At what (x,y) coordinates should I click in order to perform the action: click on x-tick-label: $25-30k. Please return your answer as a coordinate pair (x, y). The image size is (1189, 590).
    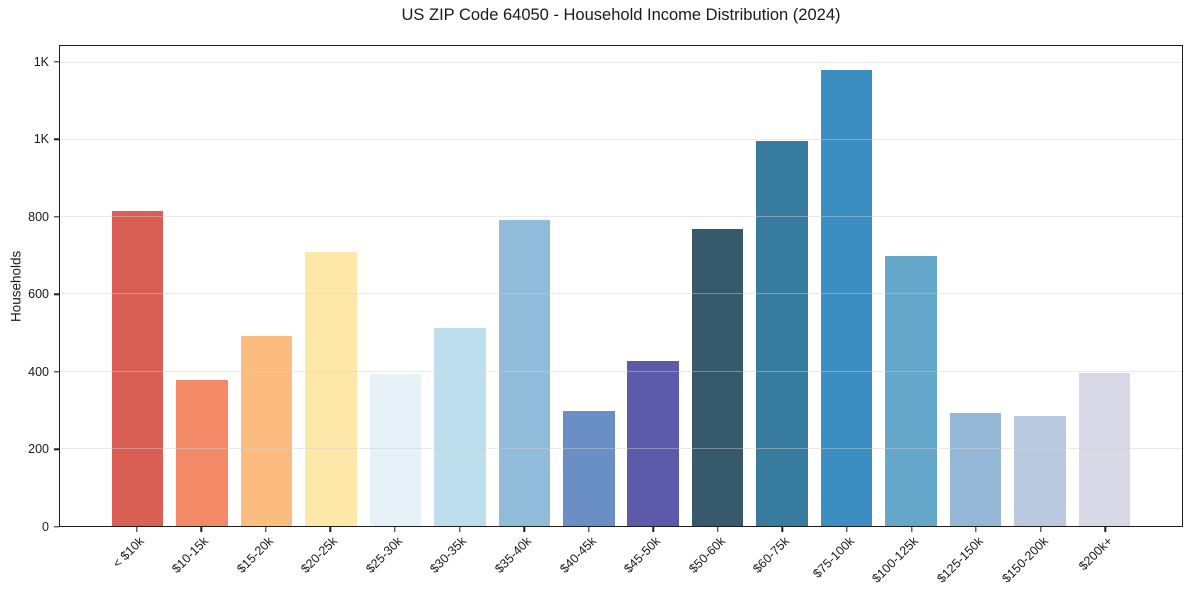
    Looking at the image, I should click on (384, 555).